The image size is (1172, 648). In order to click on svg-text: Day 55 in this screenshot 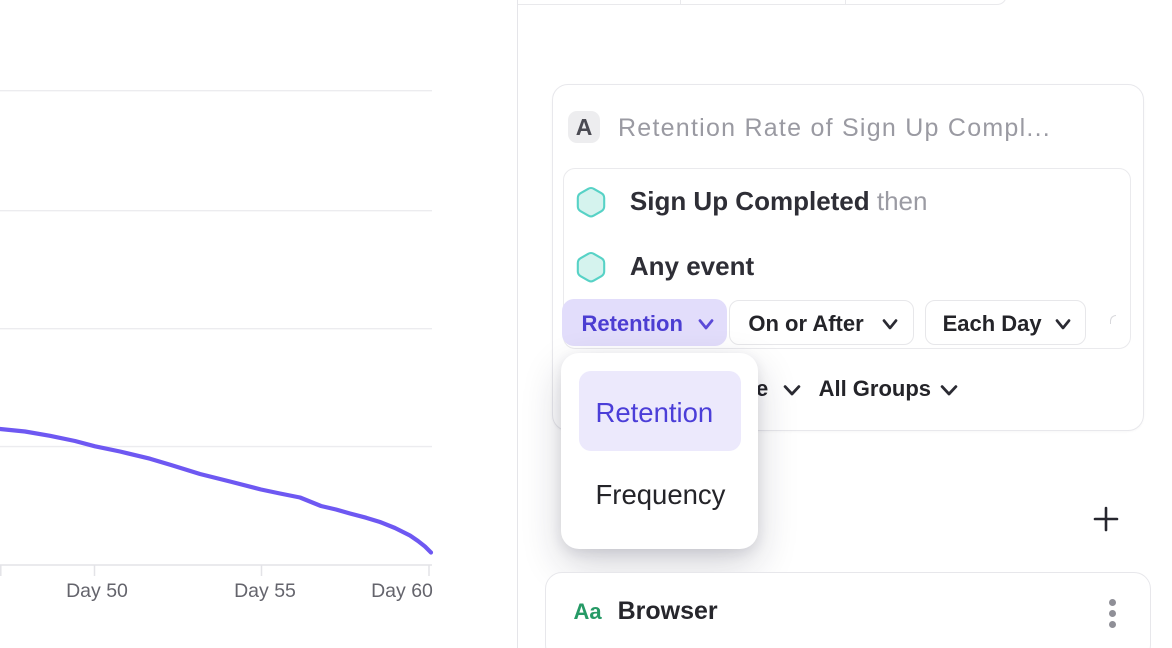, I will do `click(265, 591)`.